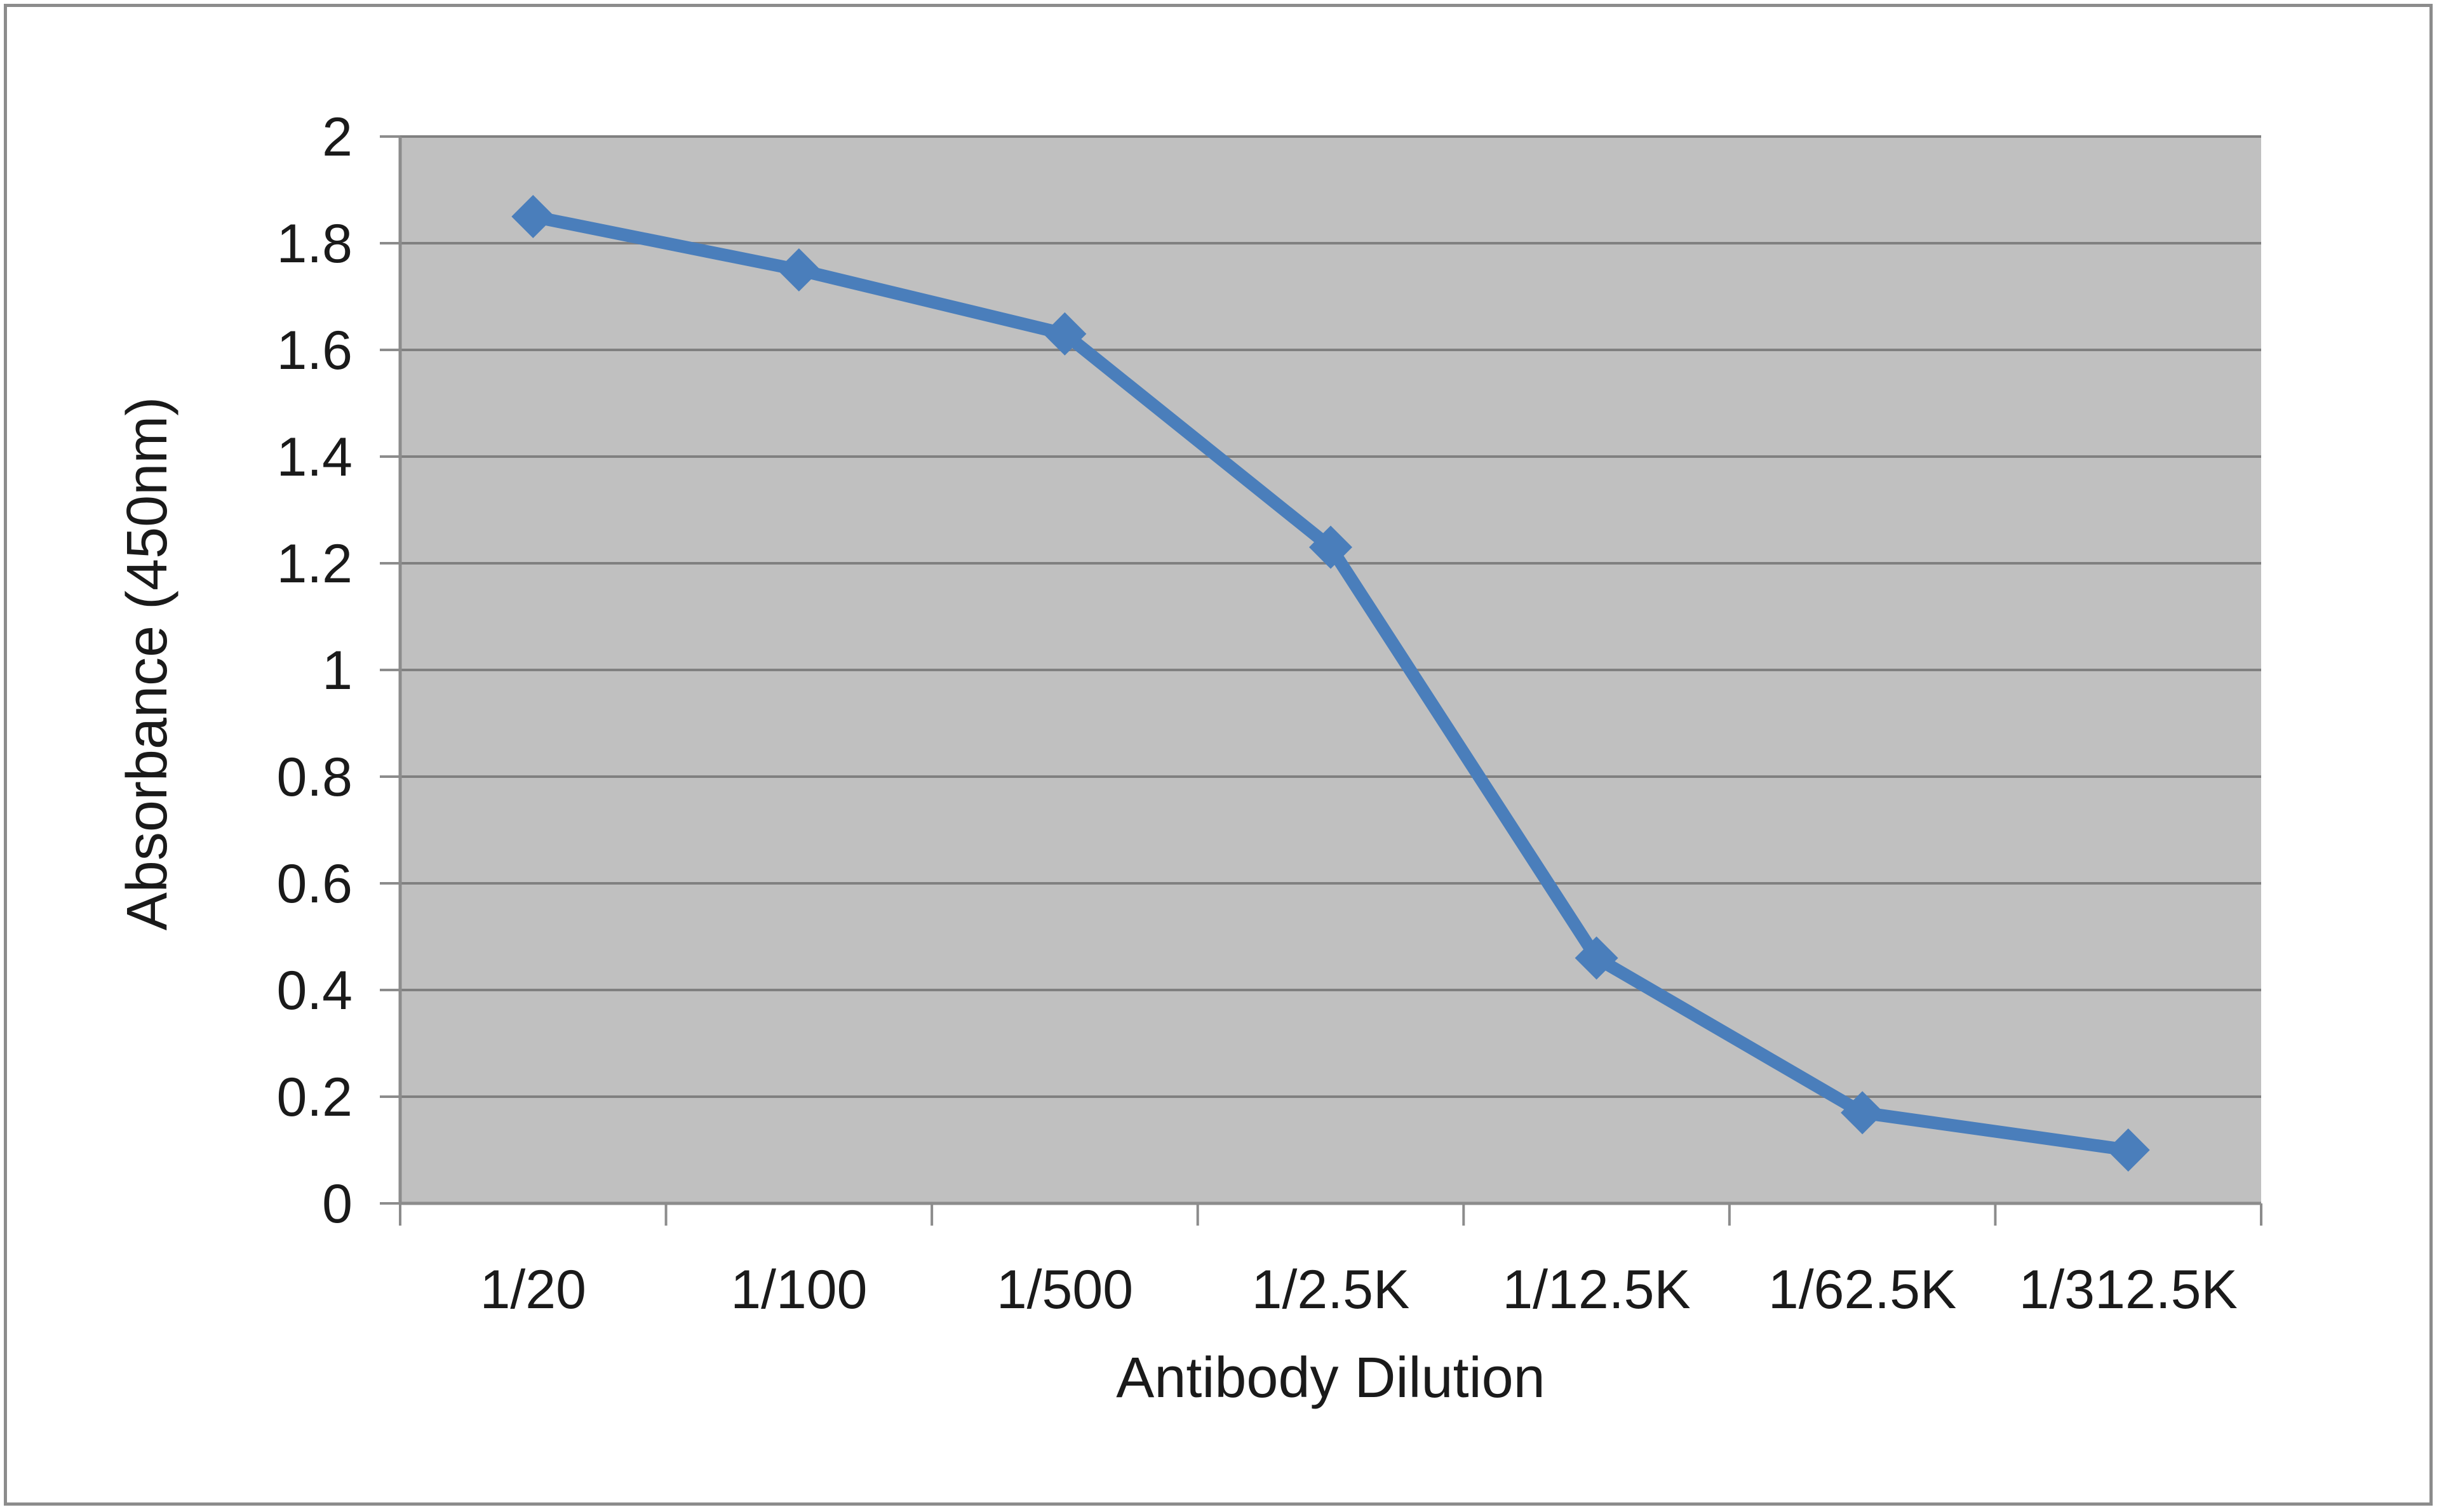 Image resolution: width=2439 pixels, height=1512 pixels. What do you see at coordinates (314, 991) in the screenshot?
I see `y-tick-label: 0.4` at bounding box center [314, 991].